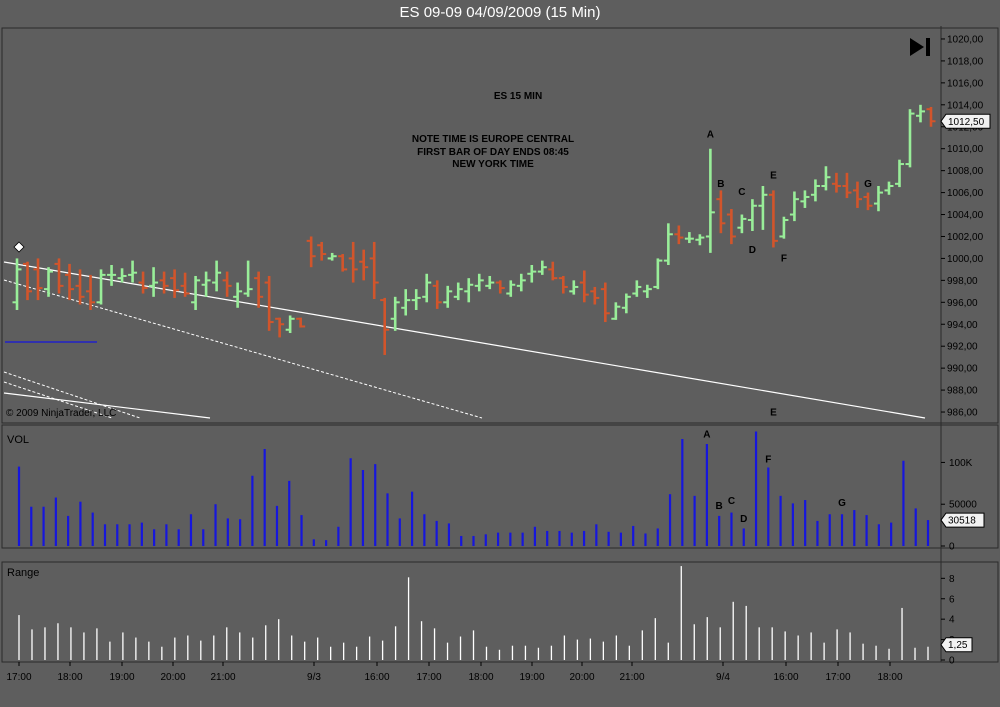 This screenshot has height=707, width=1000. What do you see at coordinates (720, 184) in the screenshot?
I see `price-annotation-label: B` at bounding box center [720, 184].